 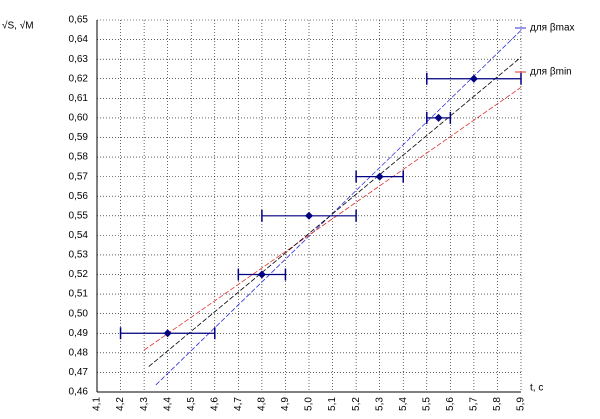 I want to click on legend-label: для βmin, so click(x=551, y=72).